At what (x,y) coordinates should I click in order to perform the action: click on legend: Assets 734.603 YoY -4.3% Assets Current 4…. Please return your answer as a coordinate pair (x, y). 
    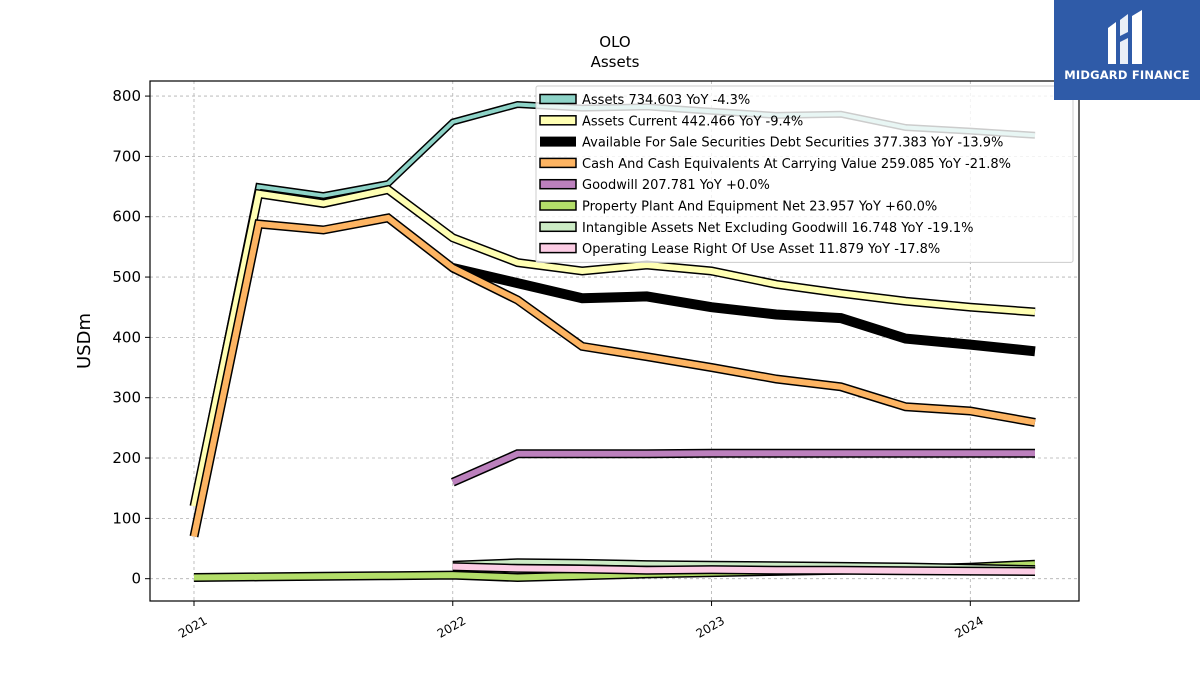
    Looking at the image, I should click on (804, 174).